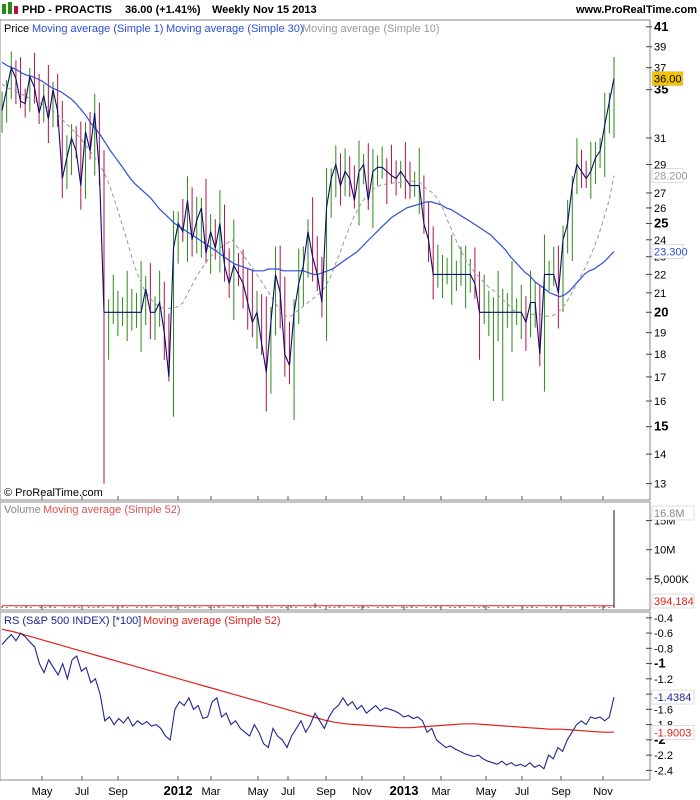 The image size is (700, 800). What do you see at coordinates (660, 48) in the screenshot?
I see `y-tick-label: 39` at bounding box center [660, 48].